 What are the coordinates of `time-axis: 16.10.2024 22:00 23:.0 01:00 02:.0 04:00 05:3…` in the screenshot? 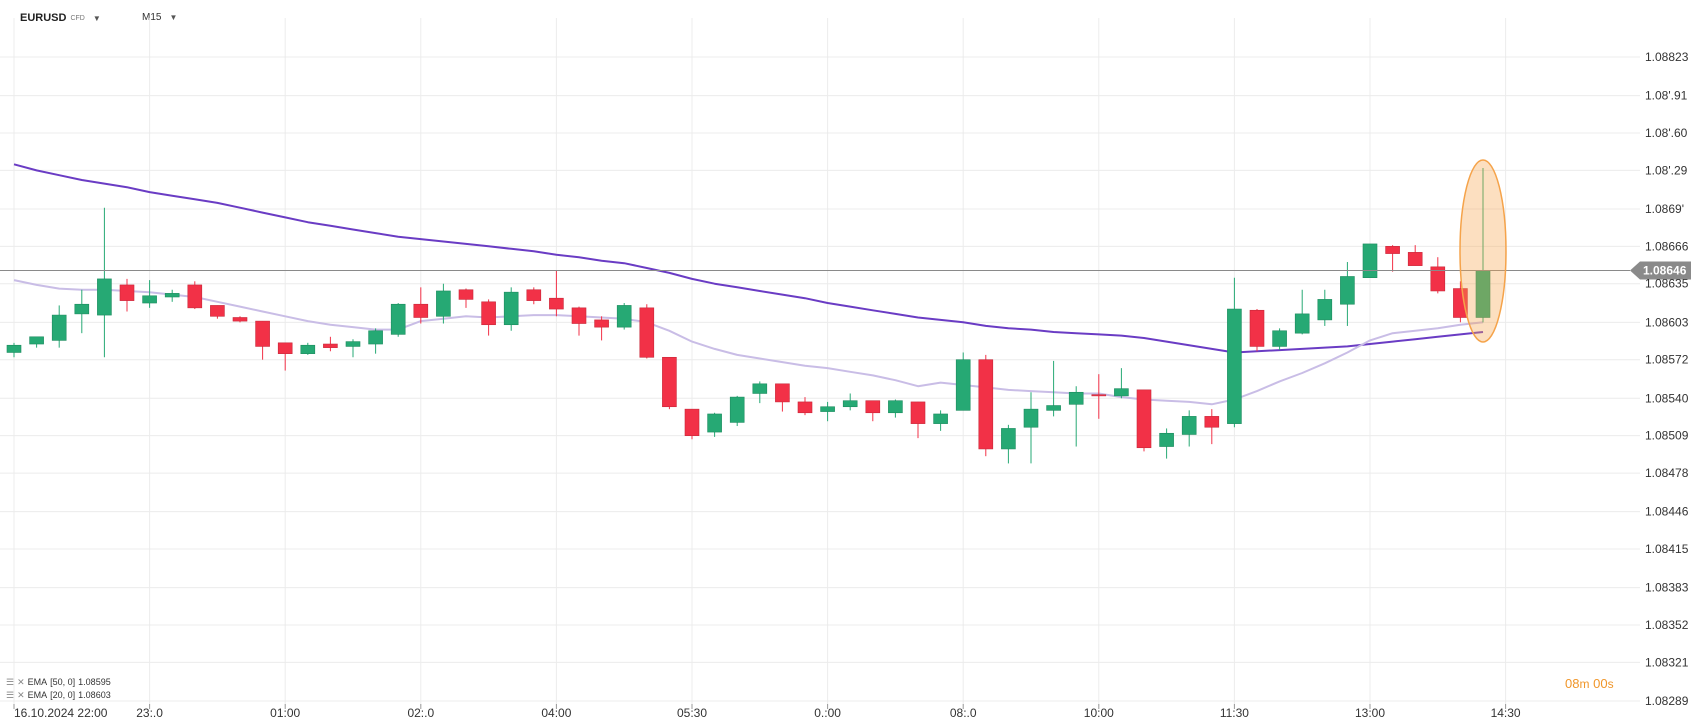 It's located at (767, 712).